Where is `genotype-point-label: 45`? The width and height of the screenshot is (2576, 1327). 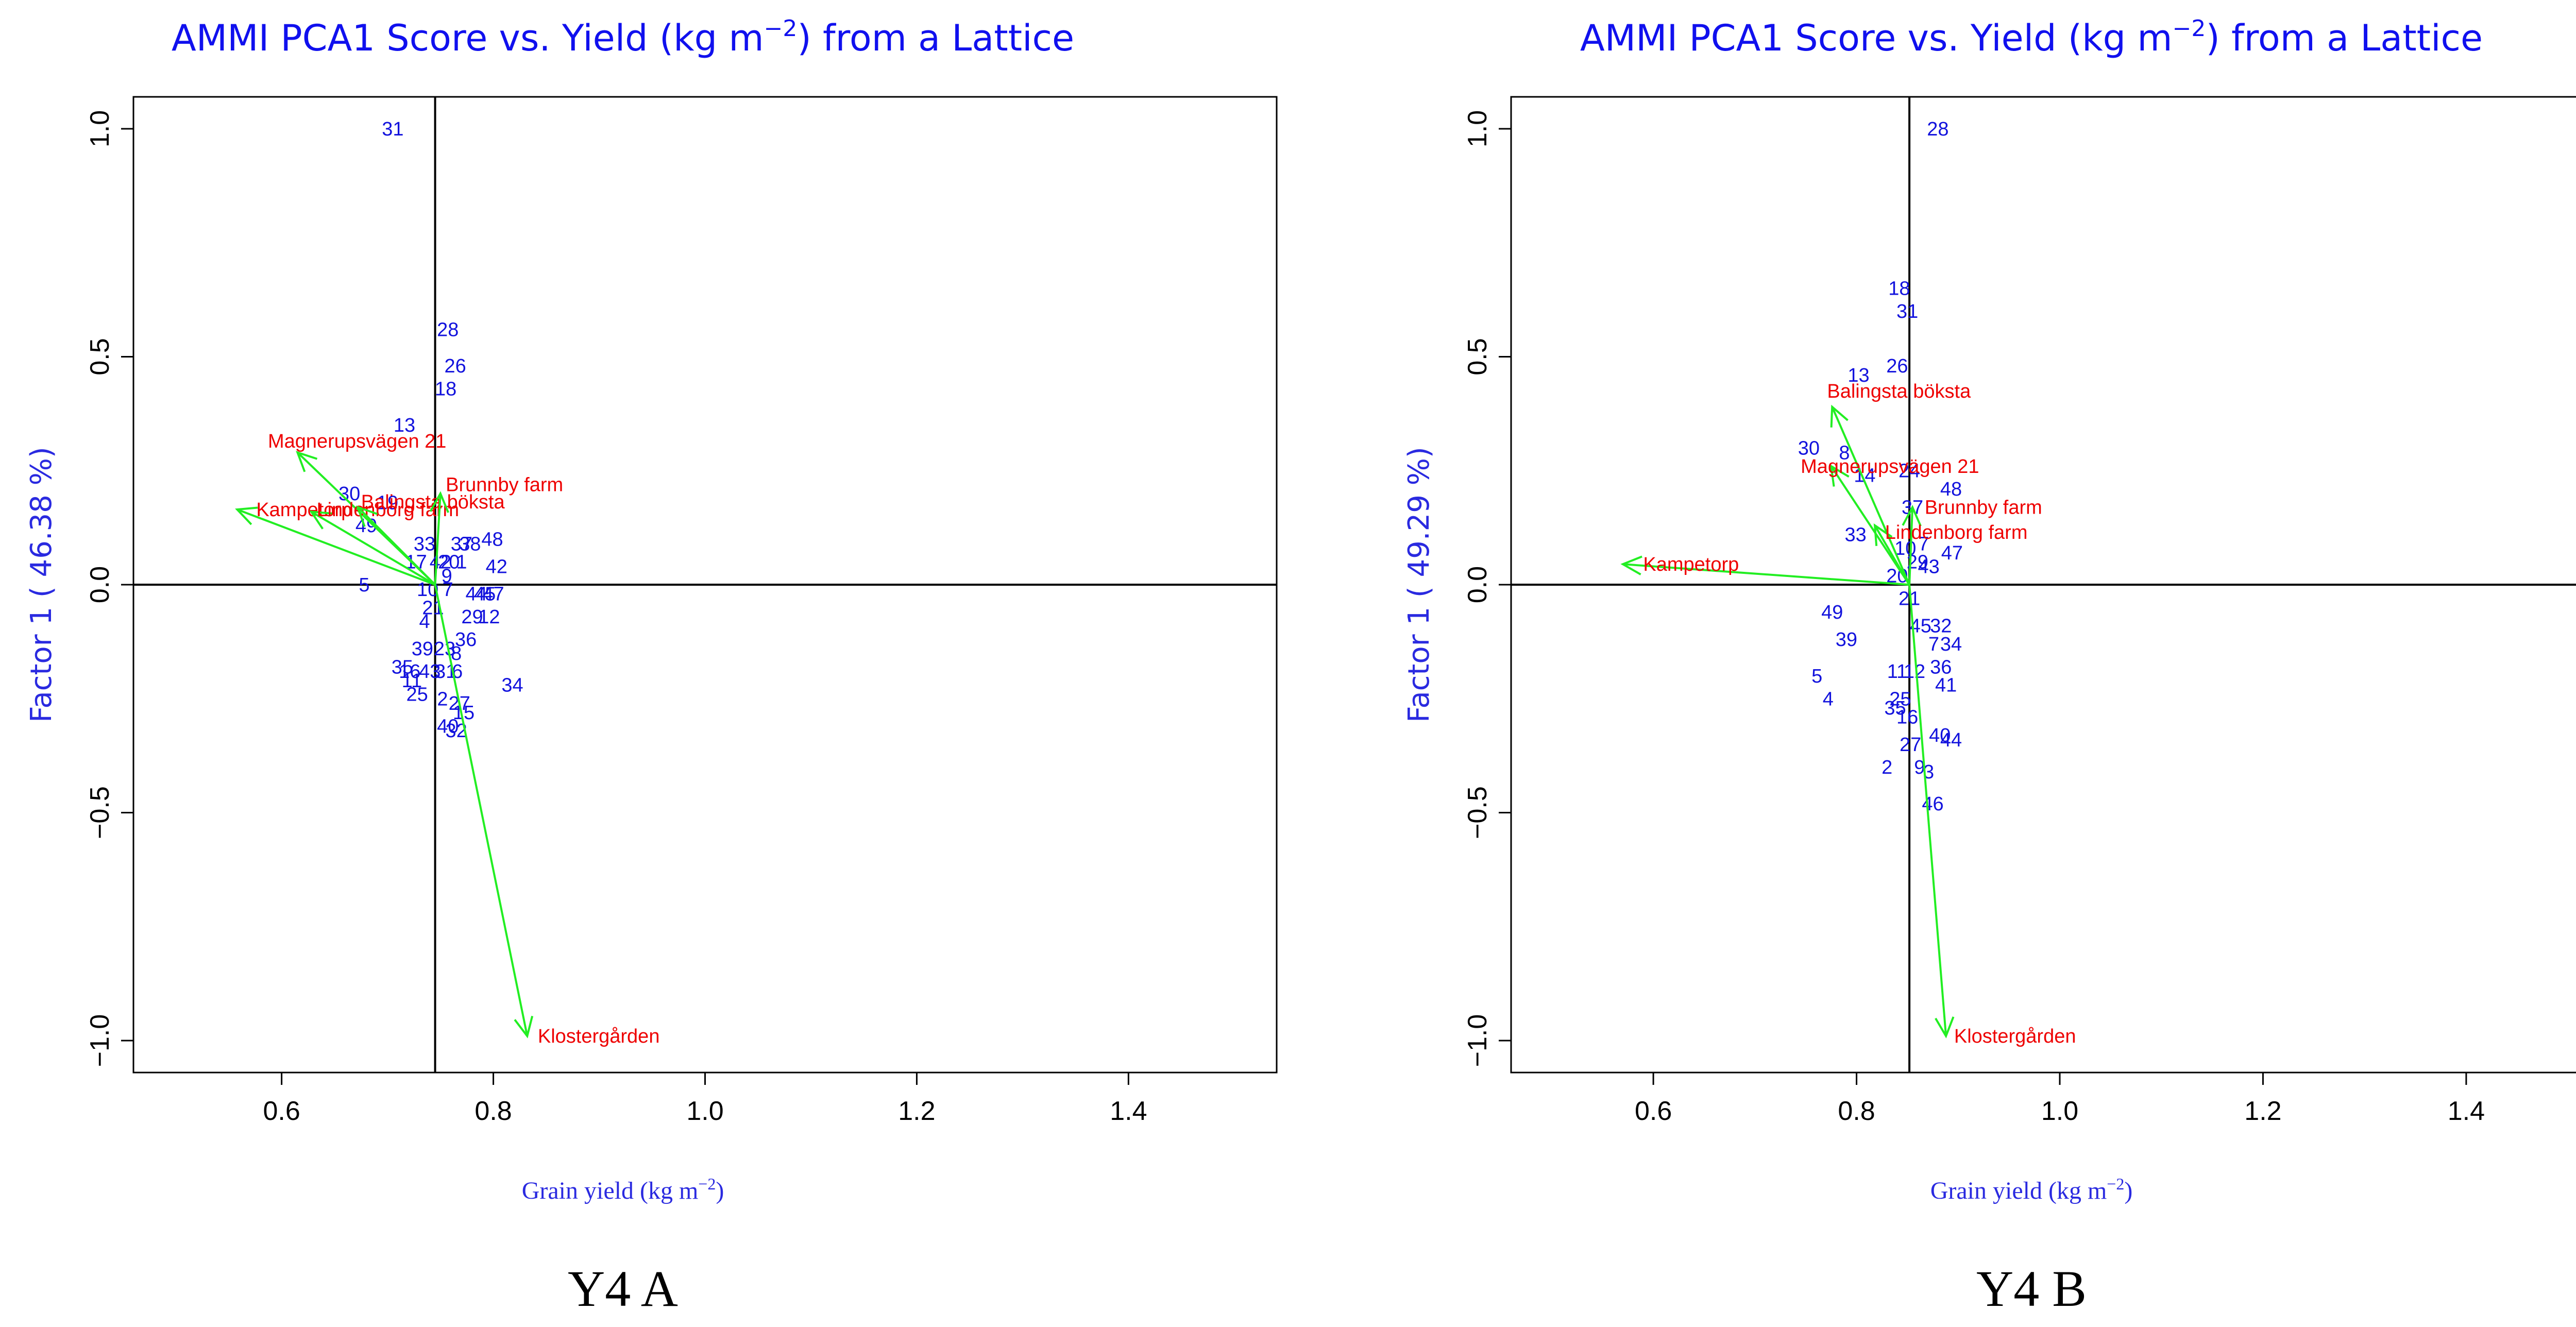
genotype-point-label: 45 is located at coordinates (485, 594).